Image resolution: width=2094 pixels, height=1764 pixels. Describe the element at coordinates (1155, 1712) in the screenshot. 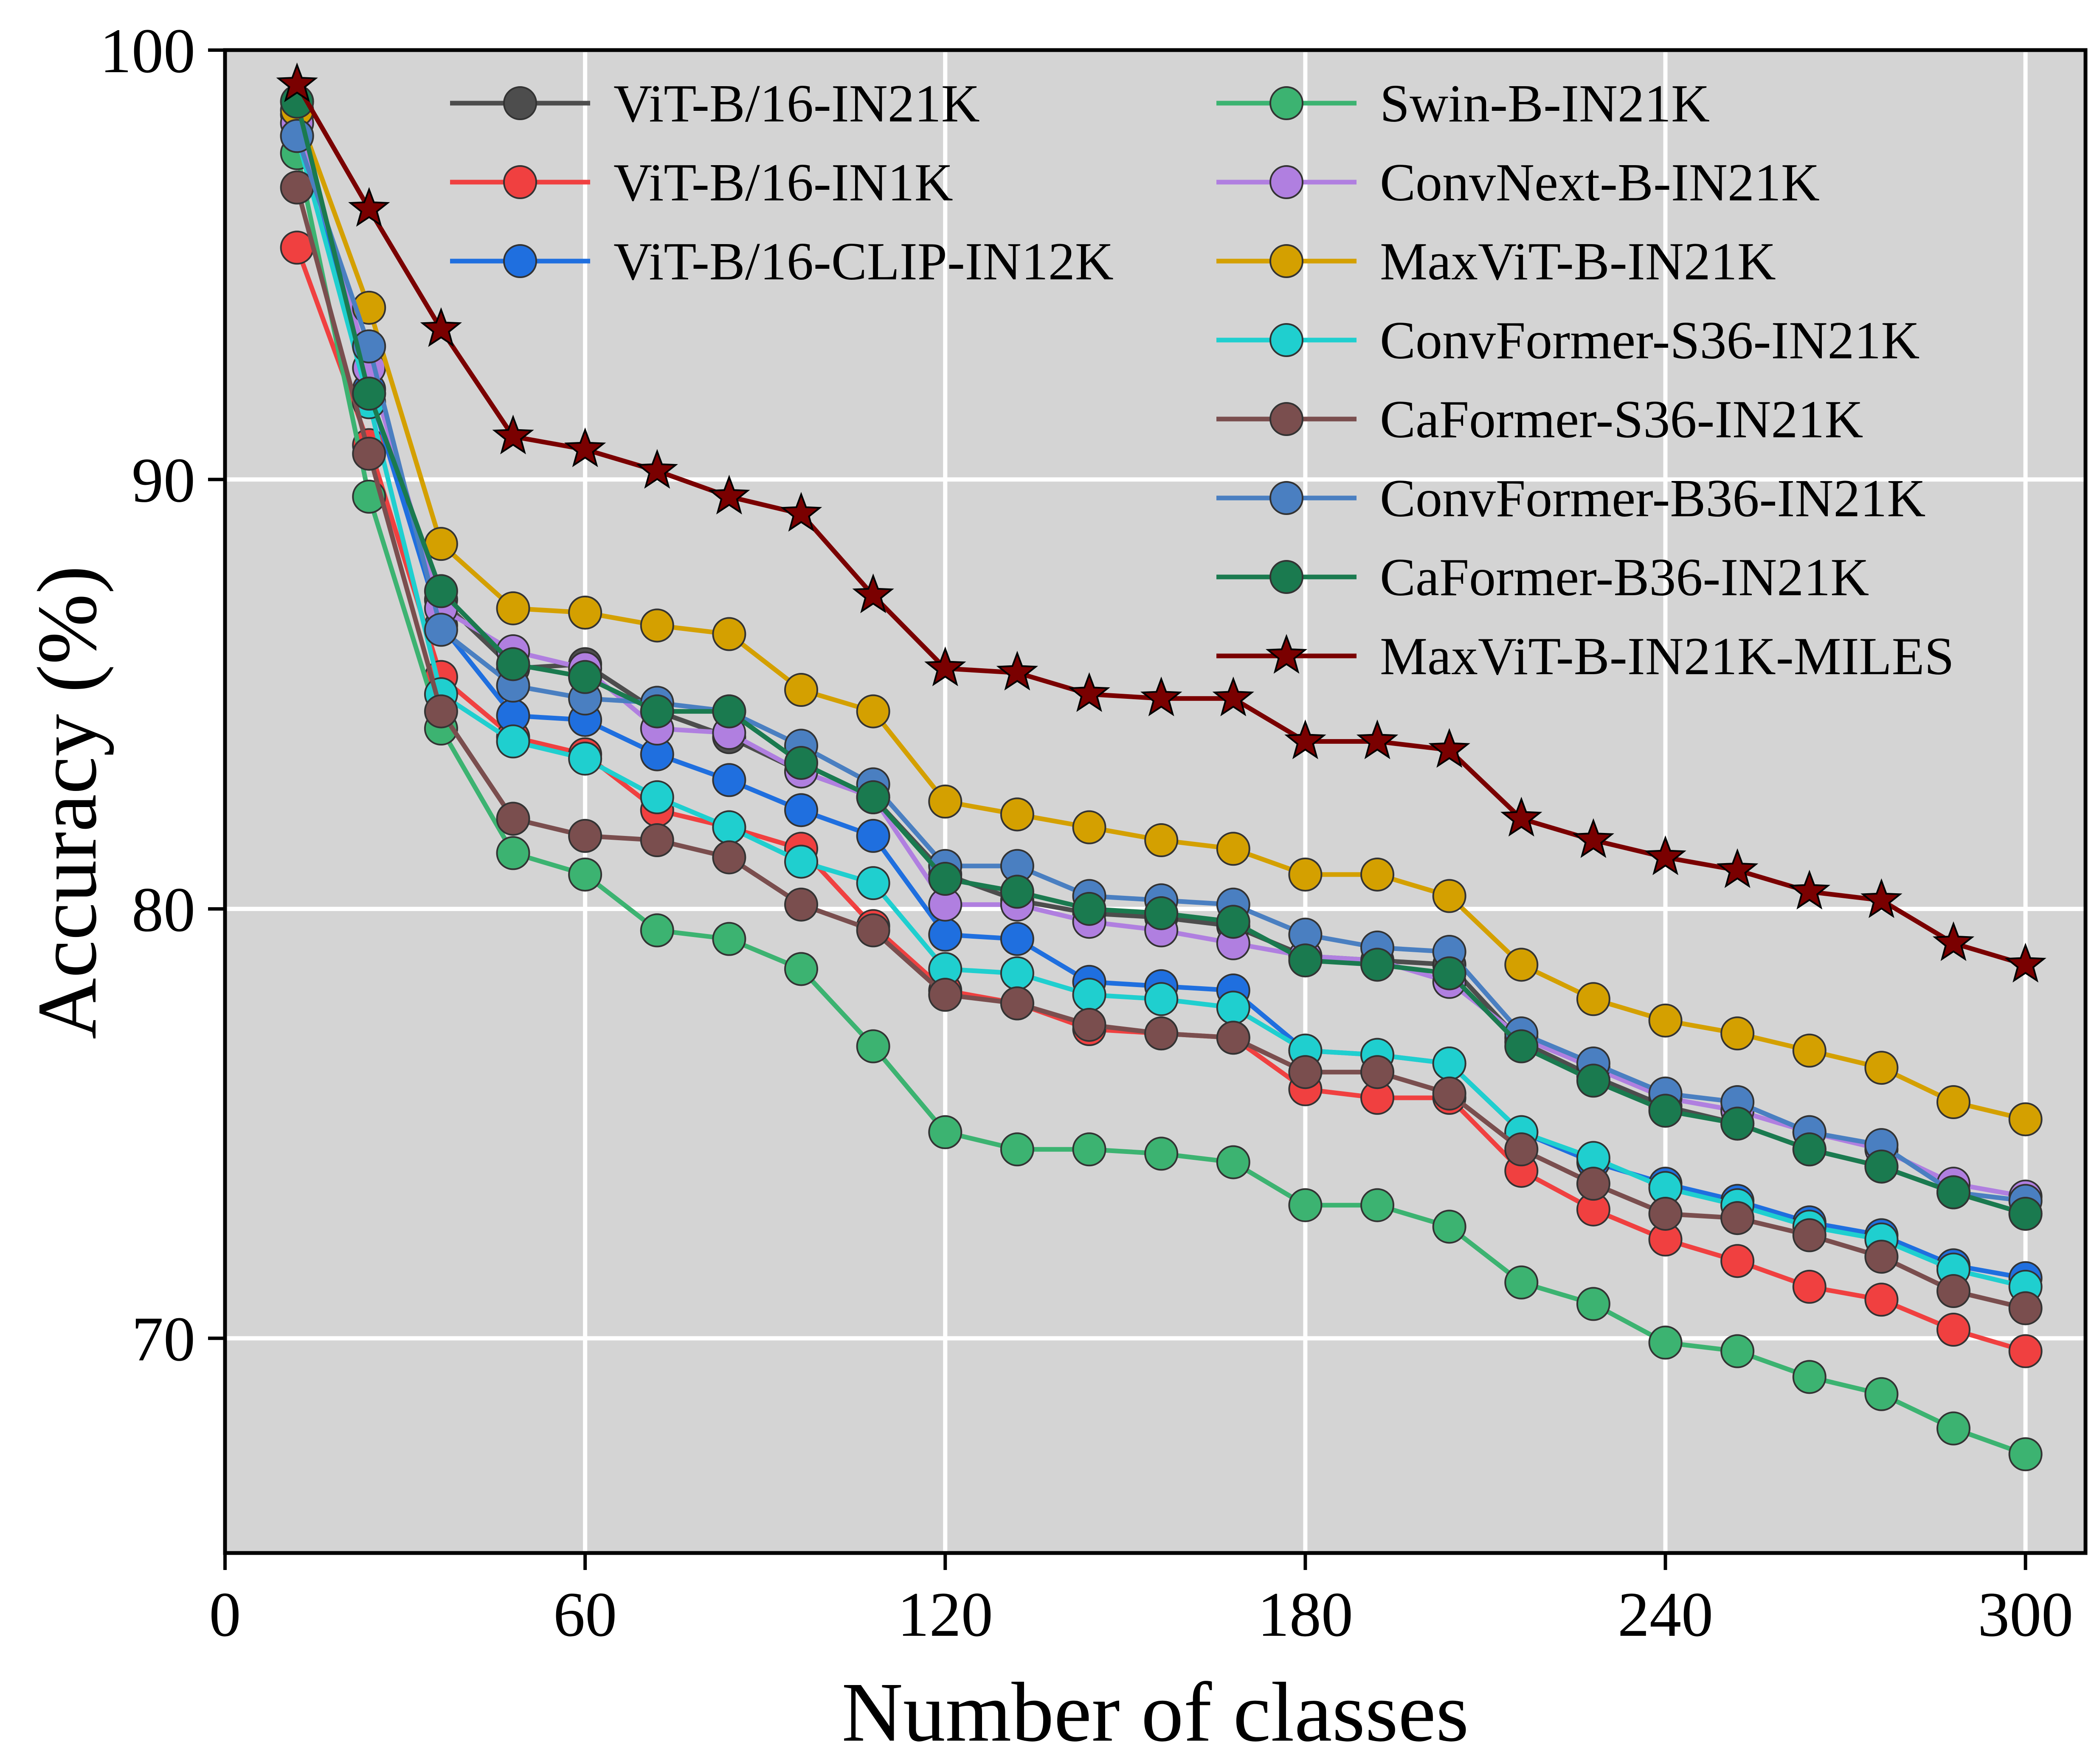

I see `x-axis-title: Number of classes` at that location.